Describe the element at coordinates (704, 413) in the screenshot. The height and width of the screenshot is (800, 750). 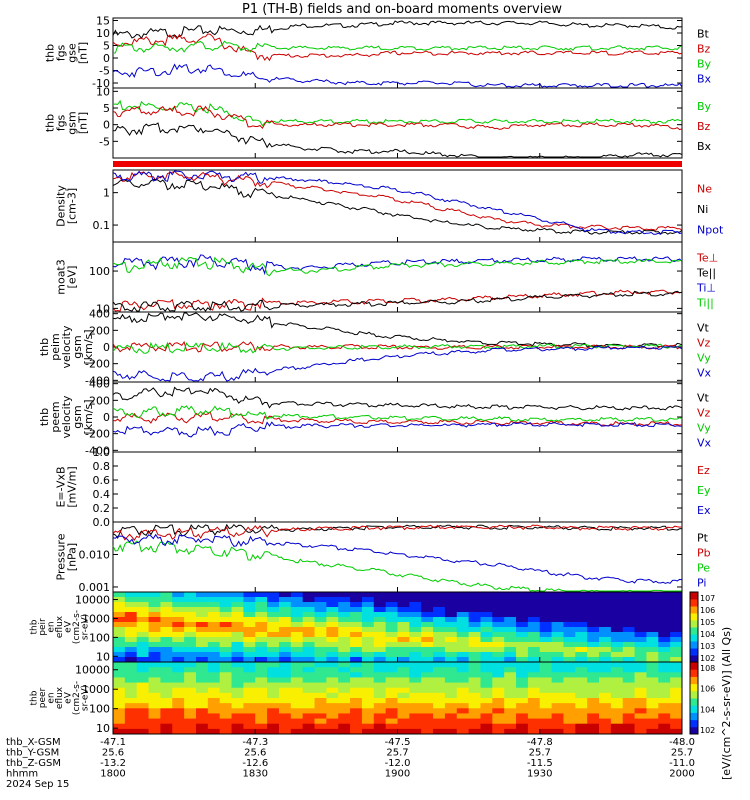
I see `legend-label: Vz` at that location.